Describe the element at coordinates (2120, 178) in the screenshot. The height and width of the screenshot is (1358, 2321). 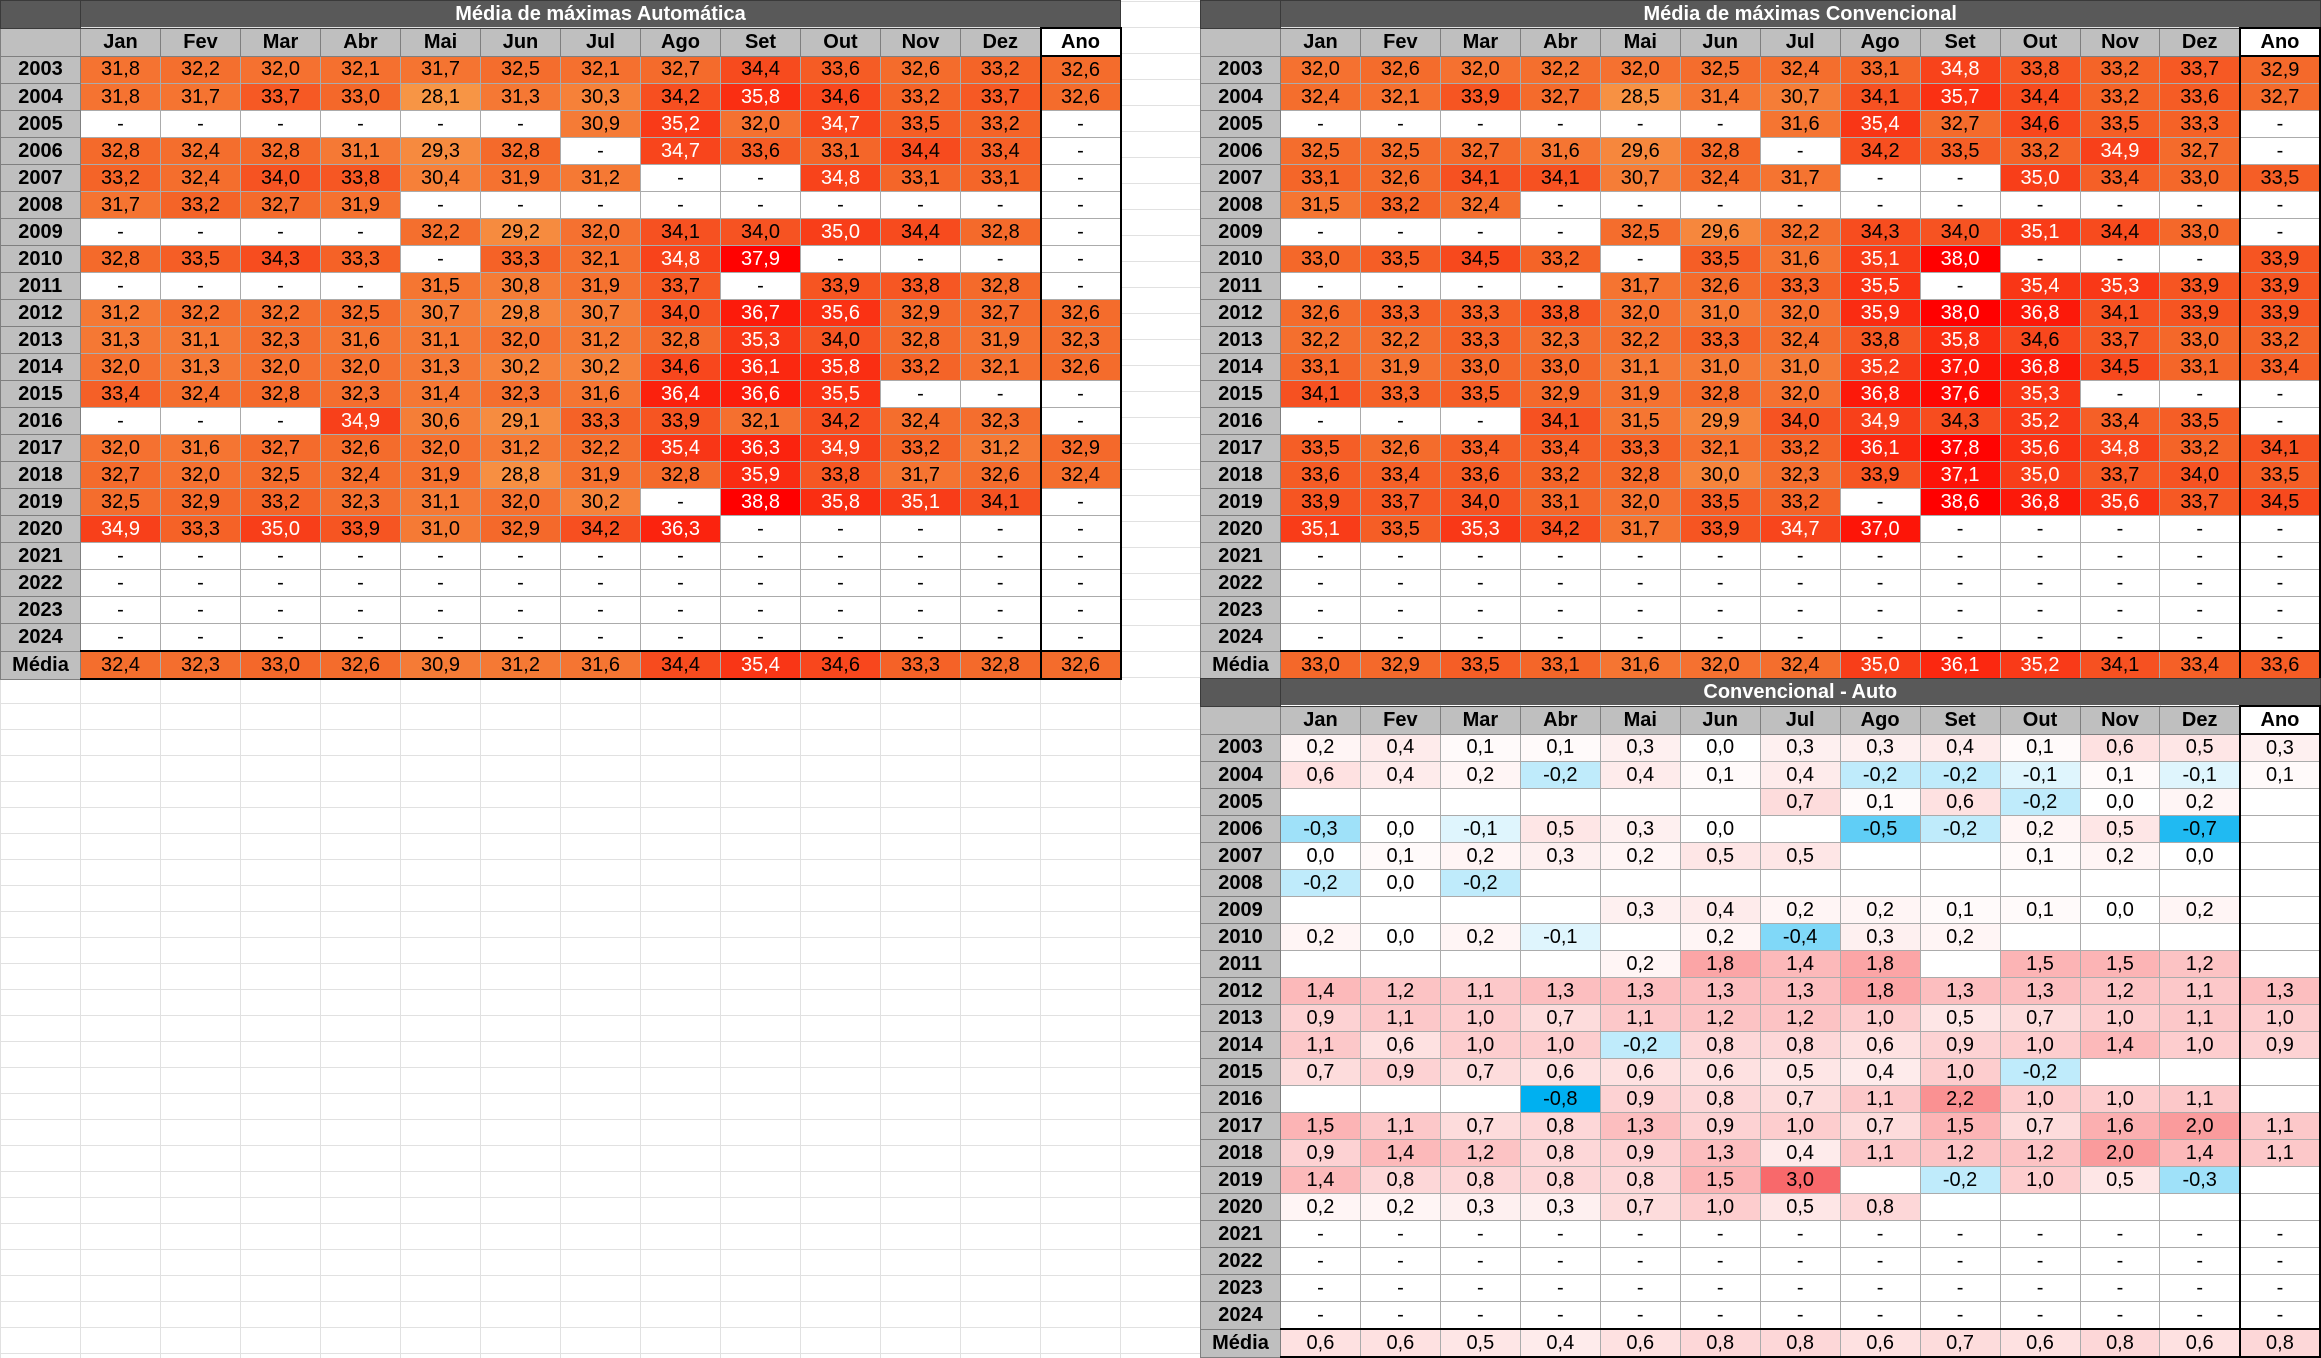
I see `cell: 33,4` at that location.